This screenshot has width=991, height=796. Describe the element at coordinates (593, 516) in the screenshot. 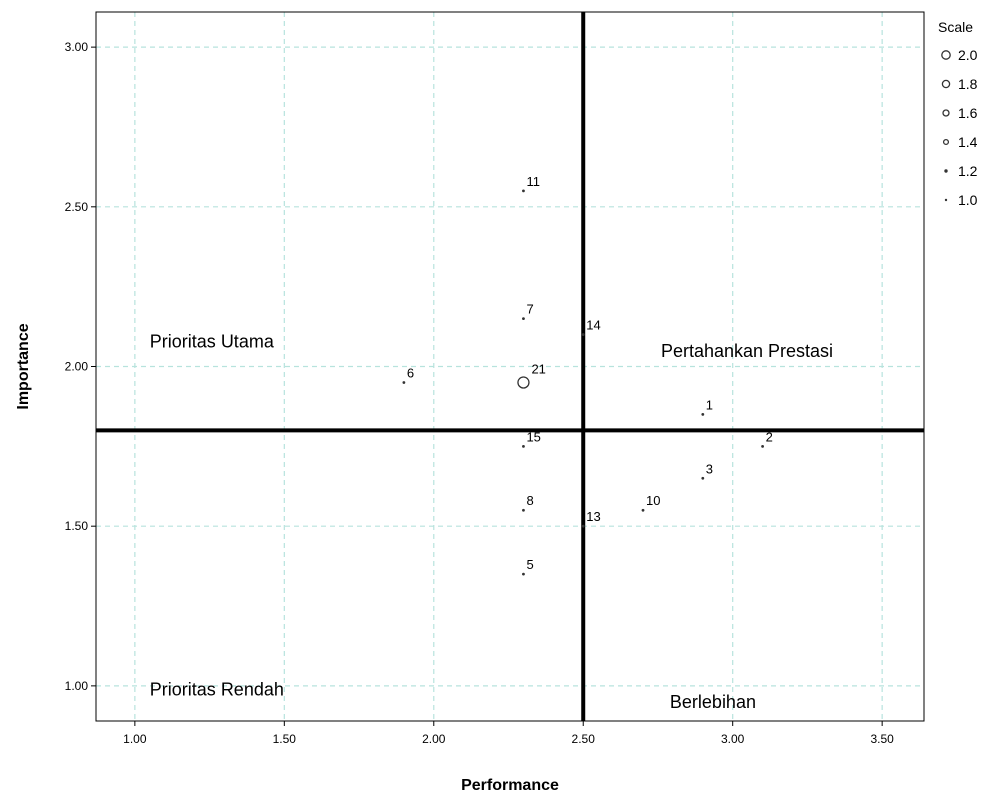

I see `data-point-label: 13` at that location.